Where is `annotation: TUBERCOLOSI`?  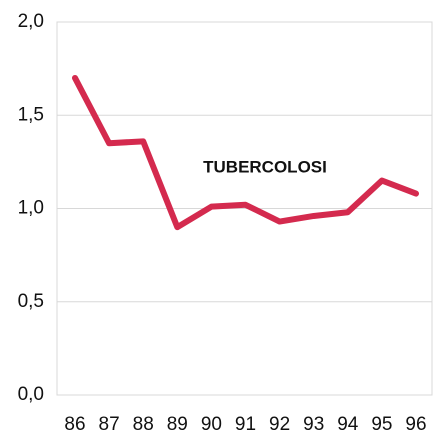
annotation: TUBERCOLOSI is located at coordinates (265, 166).